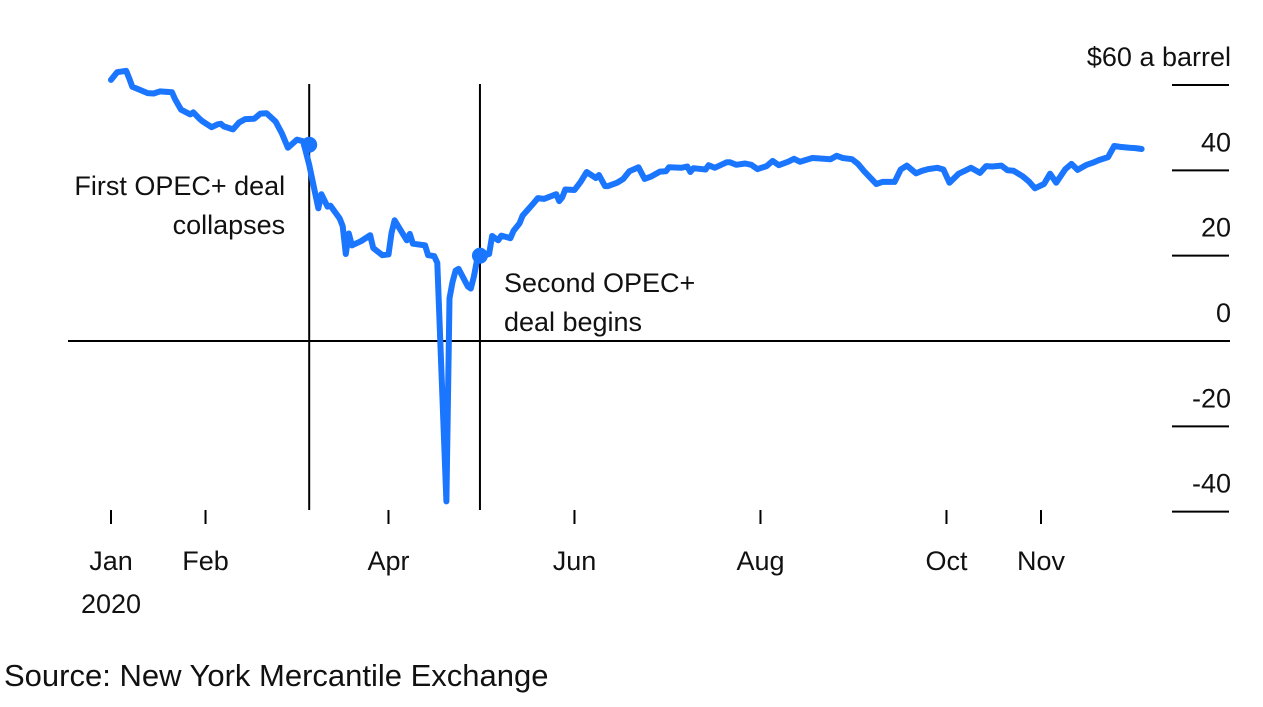  Describe the element at coordinates (1216, 142) in the screenshot. I see `y-tick-label: 40` at that location.